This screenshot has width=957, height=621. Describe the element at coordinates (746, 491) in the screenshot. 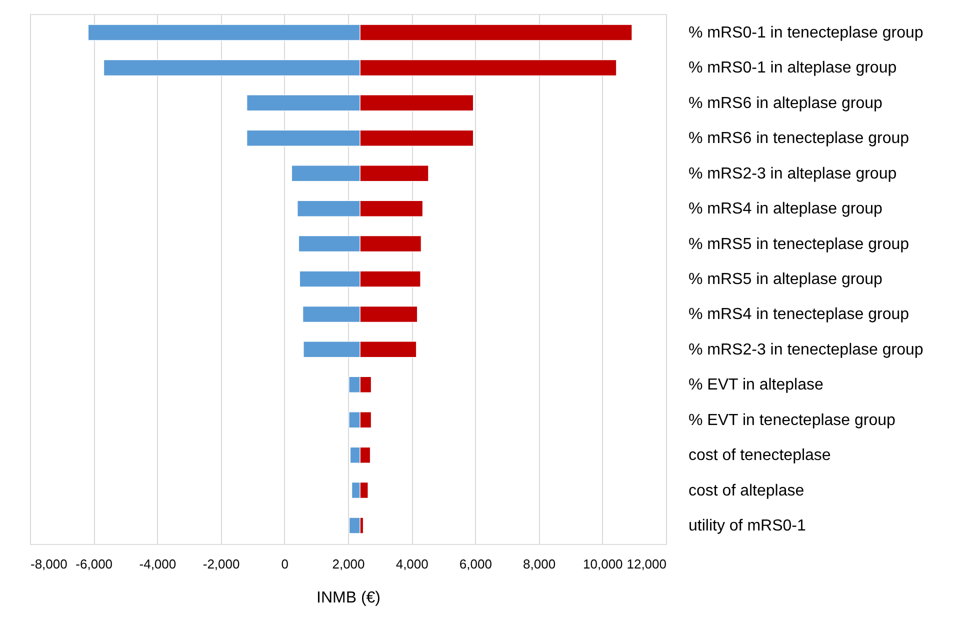

I see `y-tick-label: cost of alteplase` at that location.